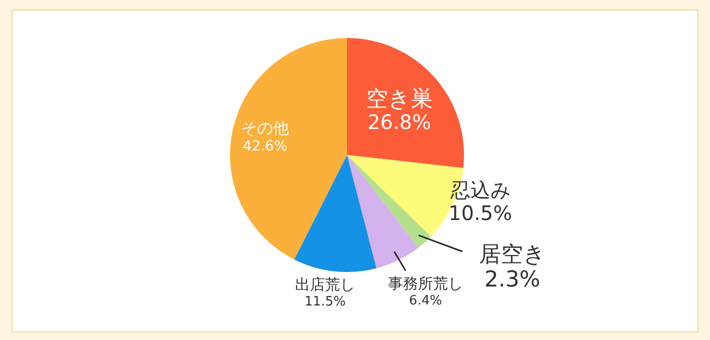 Image resolution: width=710 pixels, height=340 pixels. I want to click on slice-label: 事務所荒し, so click(426, 283).